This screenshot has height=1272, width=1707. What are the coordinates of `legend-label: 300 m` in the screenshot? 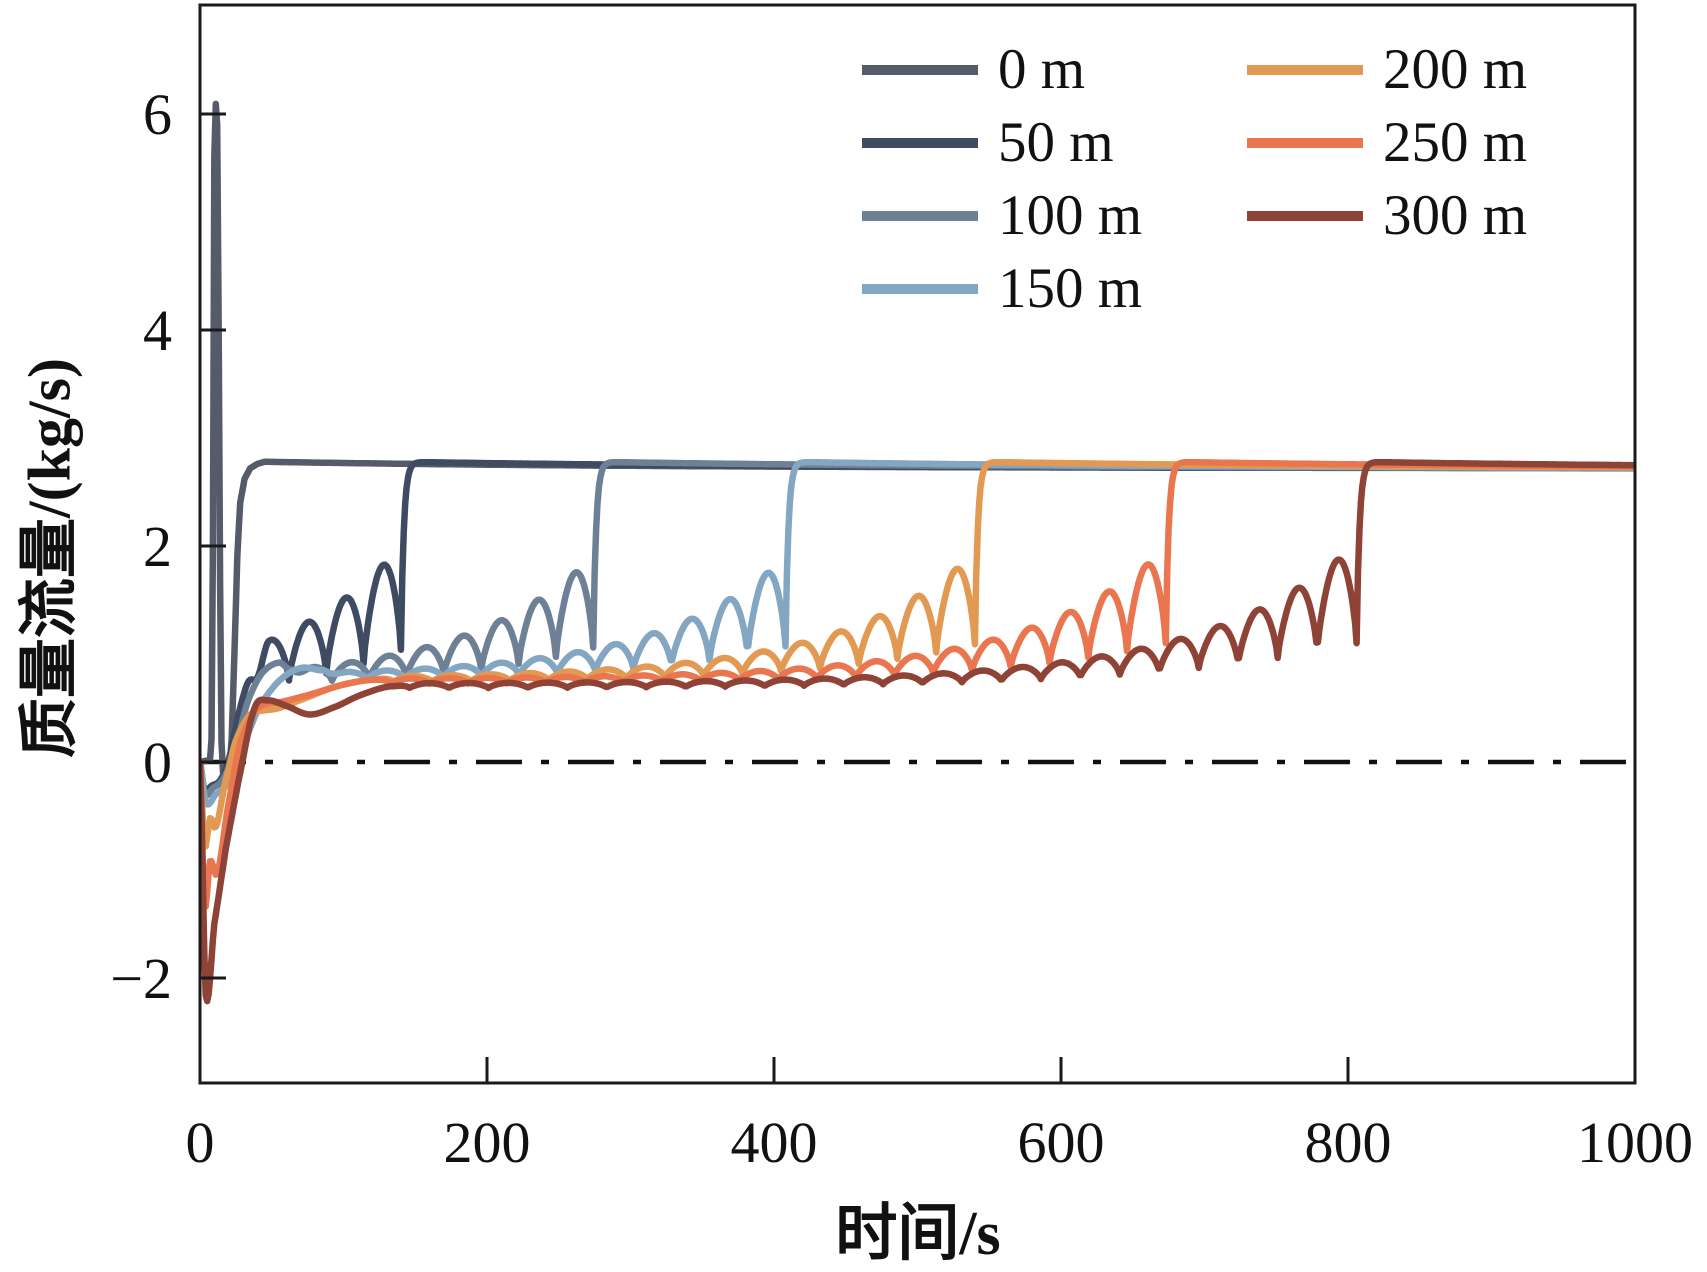 It's located at (1455, 215).